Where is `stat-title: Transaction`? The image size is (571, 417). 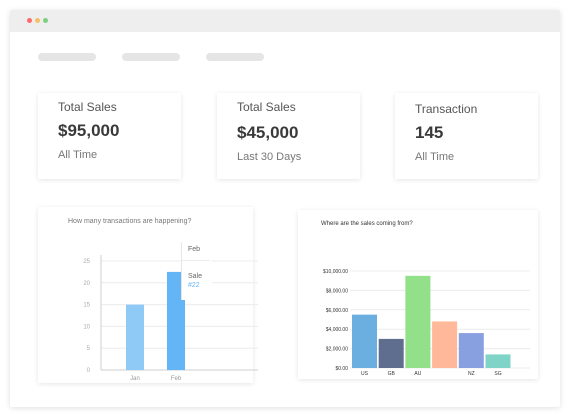
stat-title: Transaction is located at coordinates (446, 109).